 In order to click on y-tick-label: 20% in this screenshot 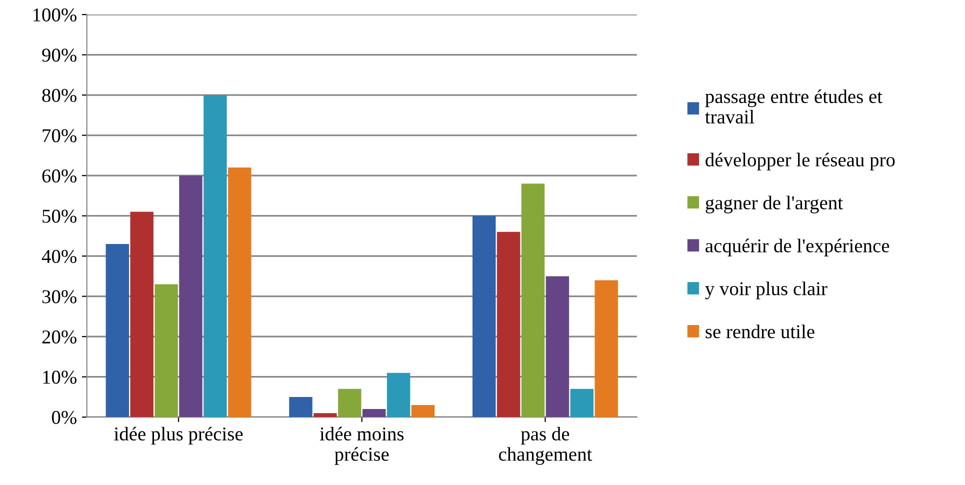, I will do `click(59, 337)`.